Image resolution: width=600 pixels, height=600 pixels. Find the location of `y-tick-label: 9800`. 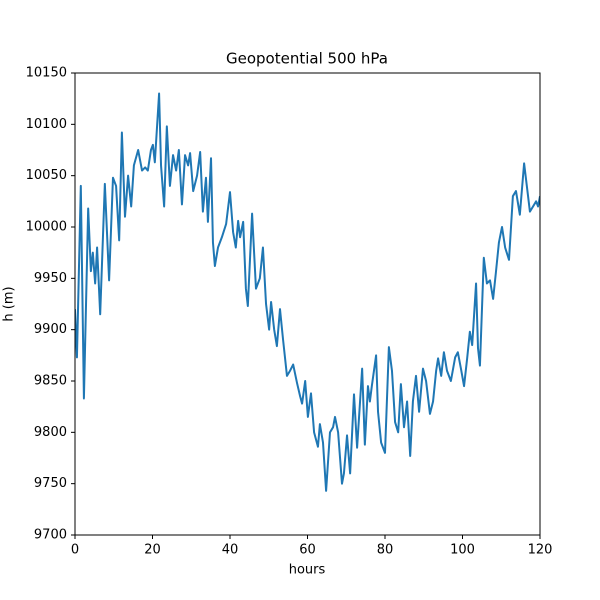

y-tick-label: 9800 is located at coordinates (50, 432).